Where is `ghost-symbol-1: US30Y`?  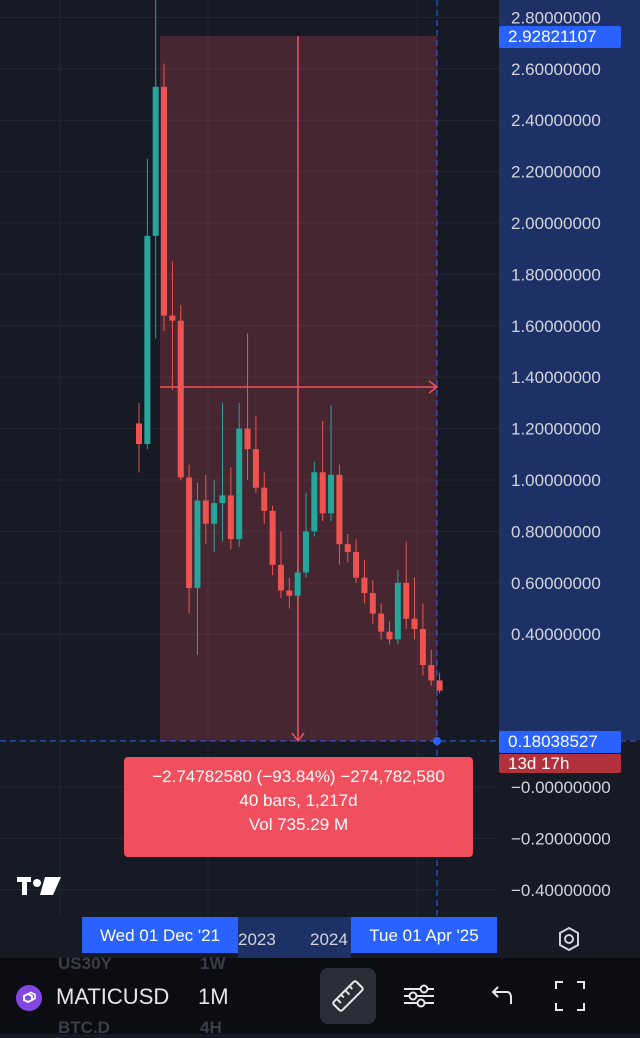 ghost-symbol-1: US30Y is located at coordinates (85, 963).